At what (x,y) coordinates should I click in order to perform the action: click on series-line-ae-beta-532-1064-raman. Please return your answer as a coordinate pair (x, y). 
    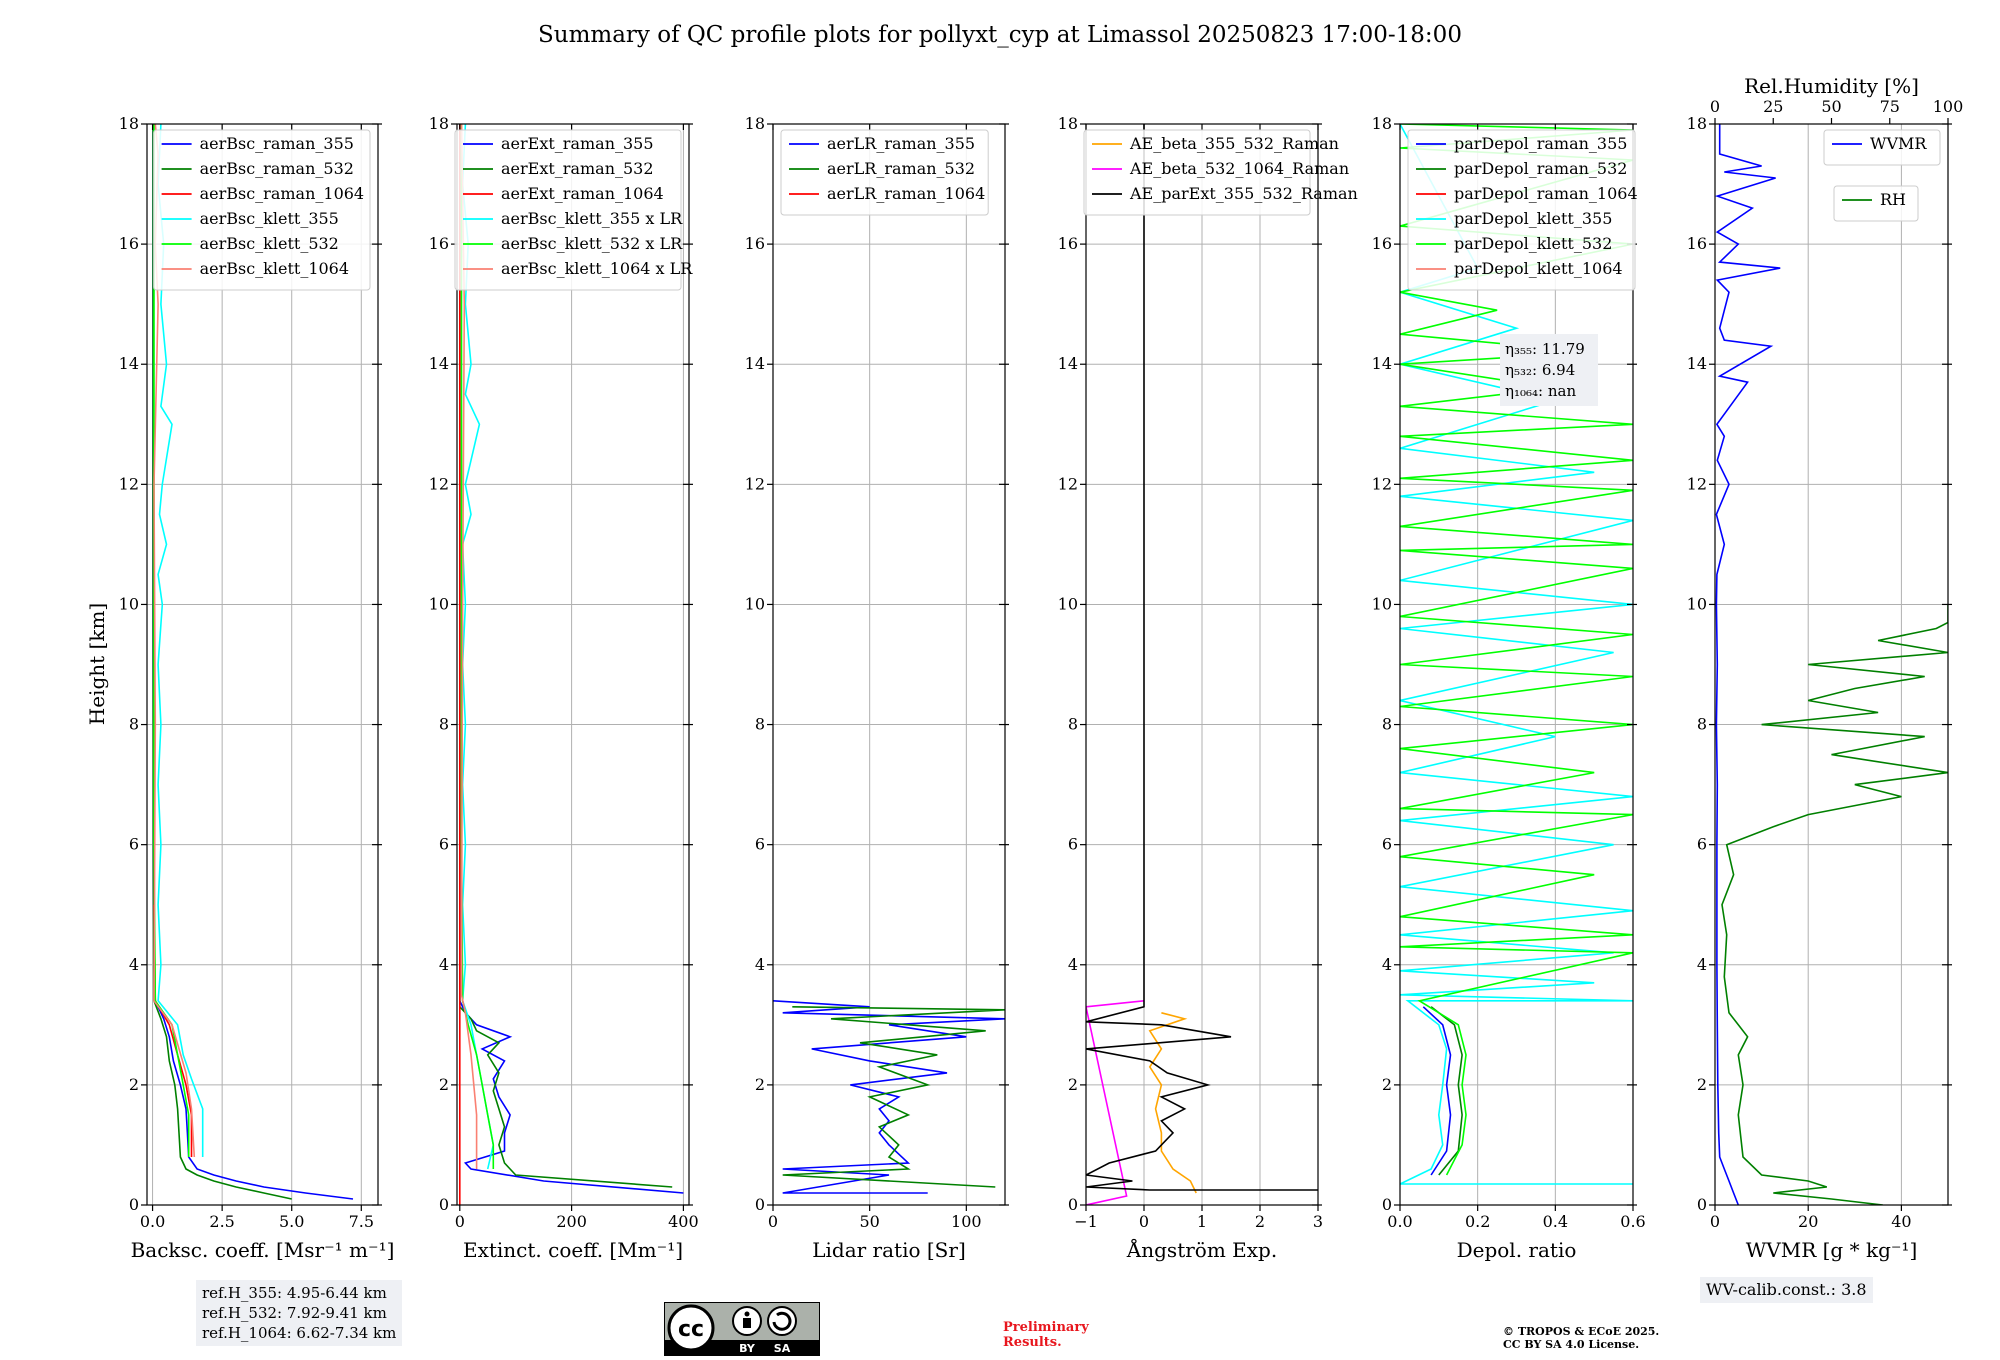
    Looking at the image, I should click on (1115, 1102).